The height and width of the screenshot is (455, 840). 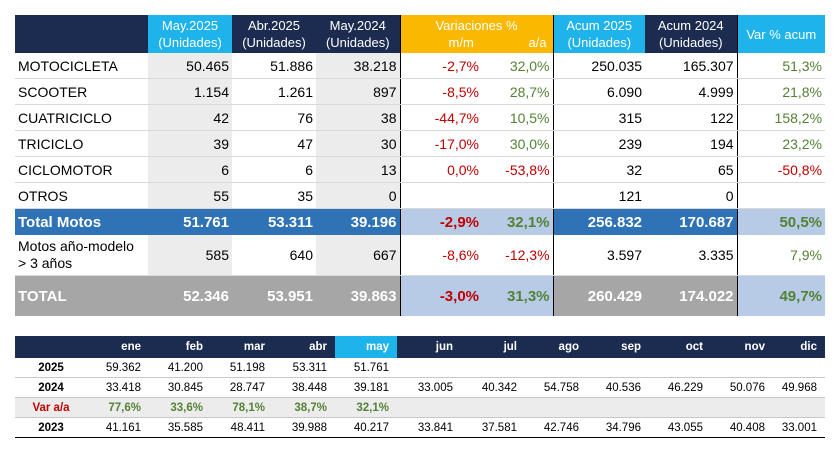 What do you see at coordinates (190, 66) in the screenshot?
I see `cell-may2025: 50.465` at bounding box center [190, 66].